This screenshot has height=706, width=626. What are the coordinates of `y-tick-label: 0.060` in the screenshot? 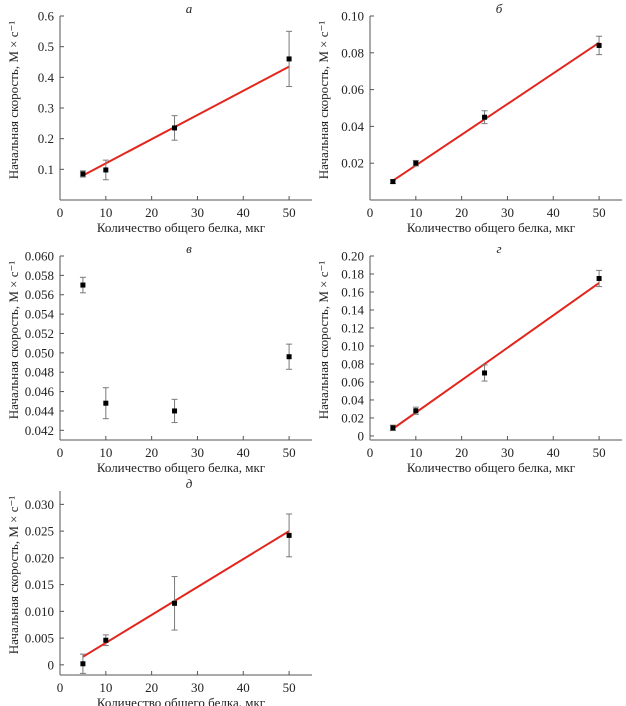 It's located at (39, 256).